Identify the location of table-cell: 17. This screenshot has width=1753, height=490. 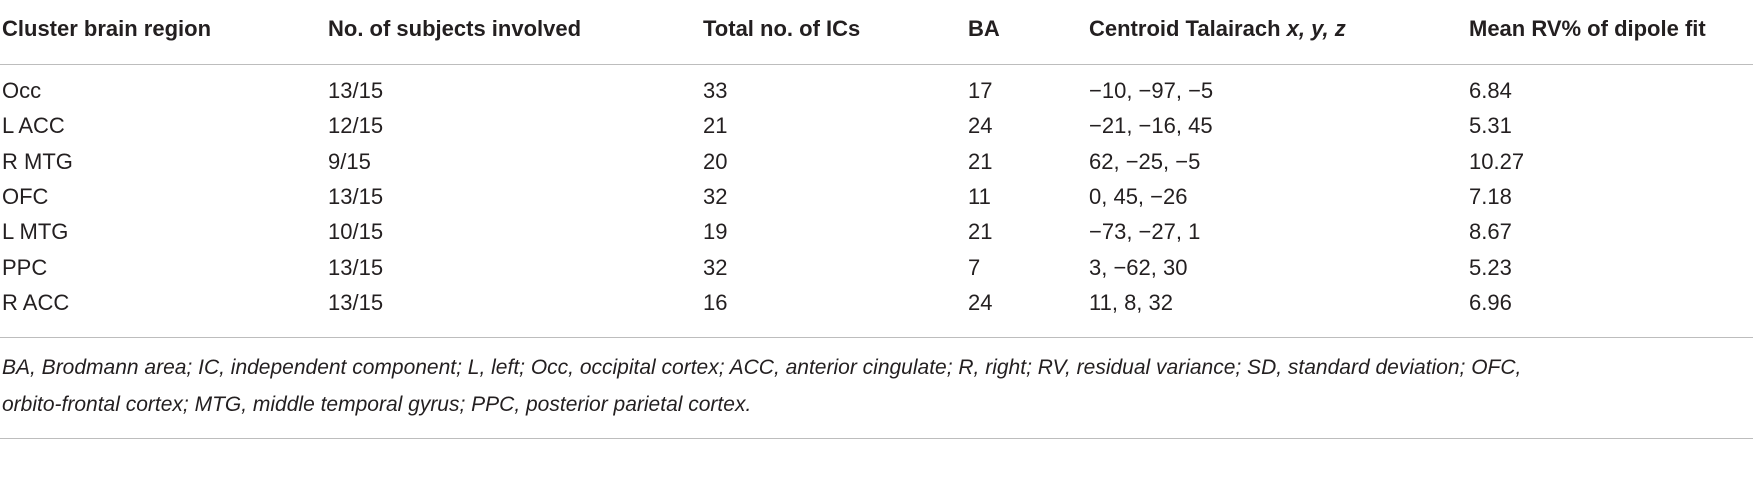
(980, 90).